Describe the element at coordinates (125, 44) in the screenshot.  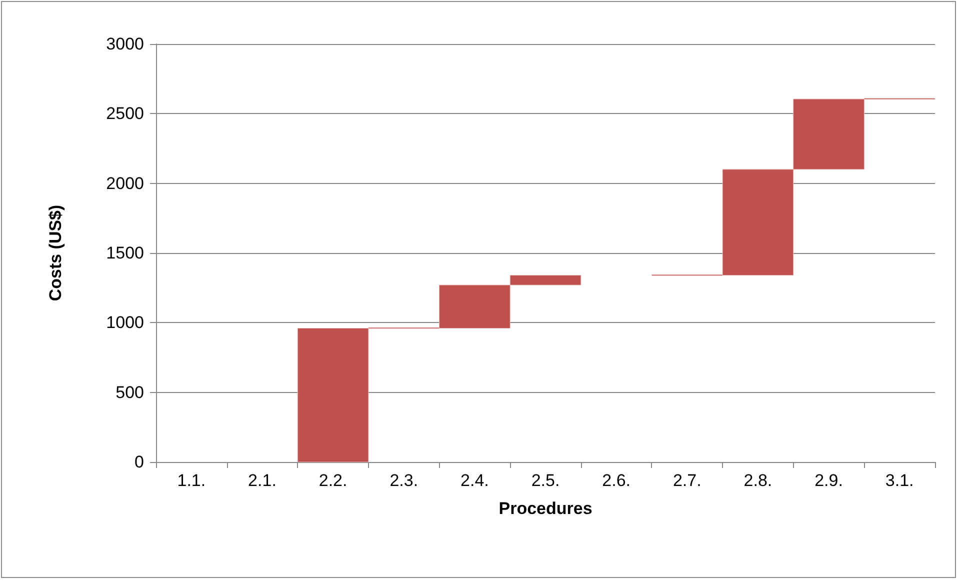
I see `y-tick-label: 3000` at that location.